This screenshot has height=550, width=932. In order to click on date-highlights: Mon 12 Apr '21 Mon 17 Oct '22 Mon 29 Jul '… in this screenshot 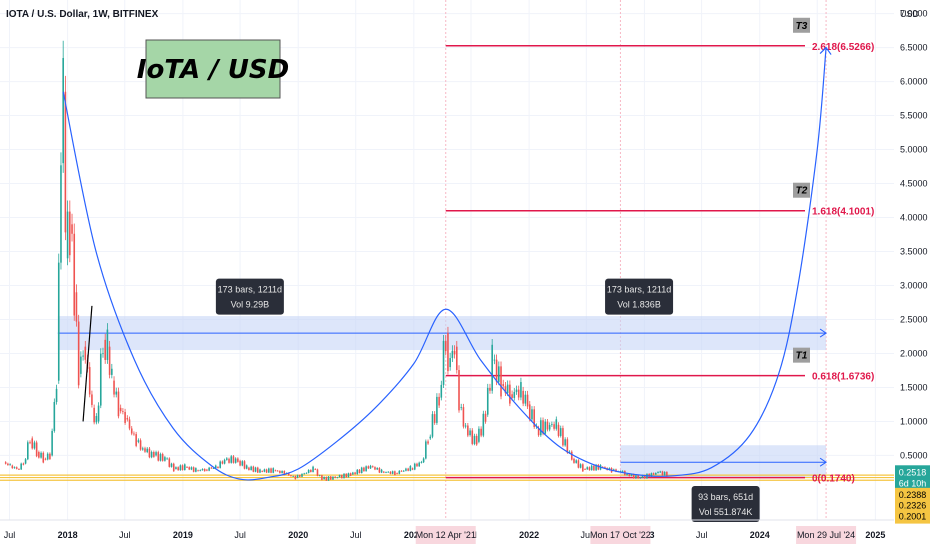, I will do `click(636, 535)`.